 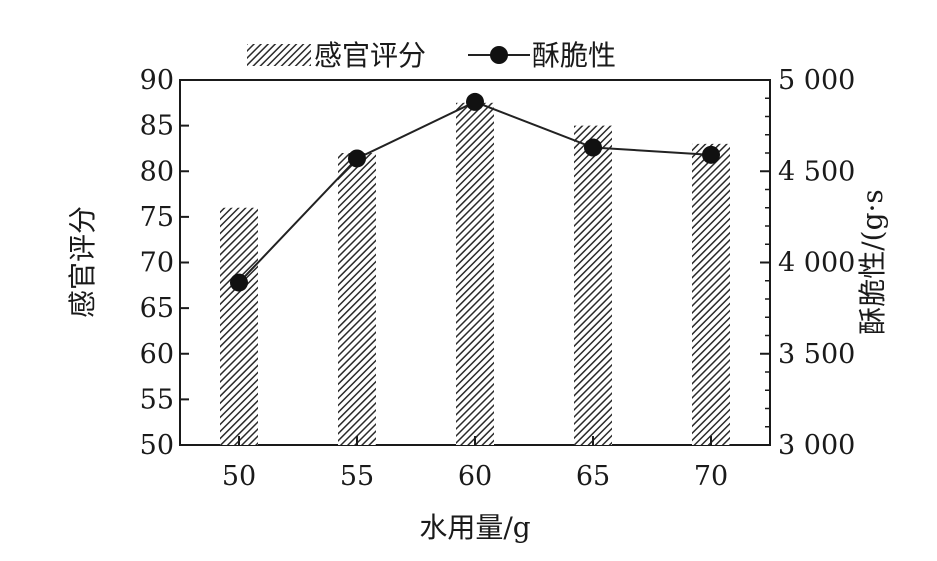 What do you see at coordinates (816, 171) in the screenshot?
I see `right-tick-label: 4 500` at bounding box center [816, 171].